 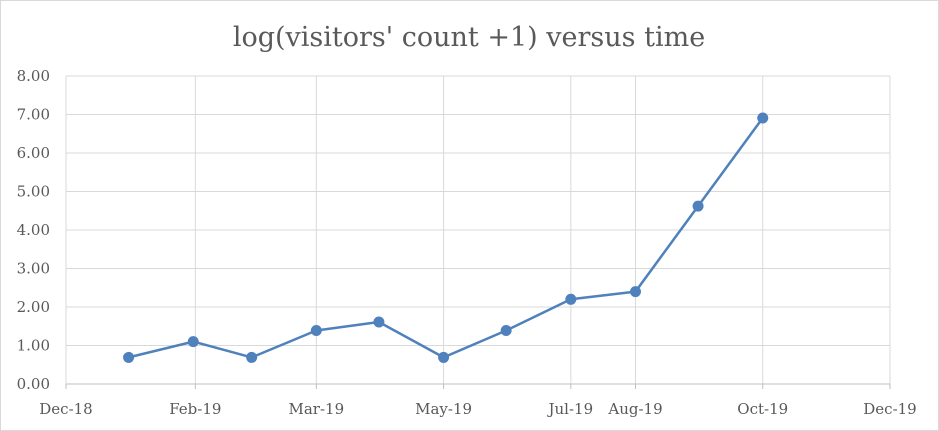 What do you see at coordinates (317, 409) in the screenshot?
I see `x-tick-label: Mar-19` at bounding box center [317, 409].